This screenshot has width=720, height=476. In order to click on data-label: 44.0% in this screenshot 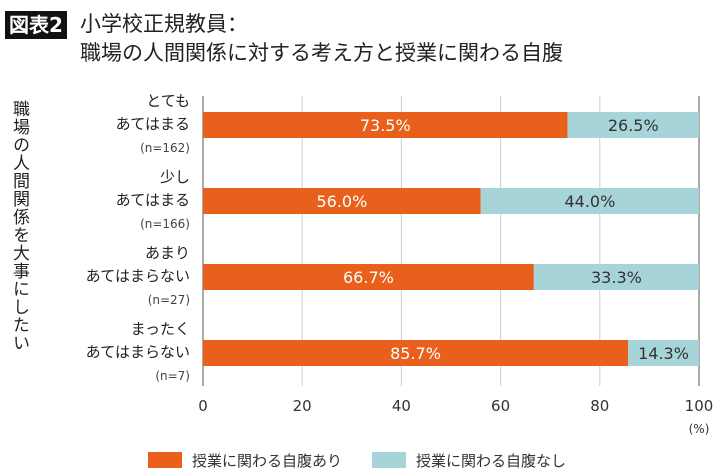, I will do `click(589, 201)`.